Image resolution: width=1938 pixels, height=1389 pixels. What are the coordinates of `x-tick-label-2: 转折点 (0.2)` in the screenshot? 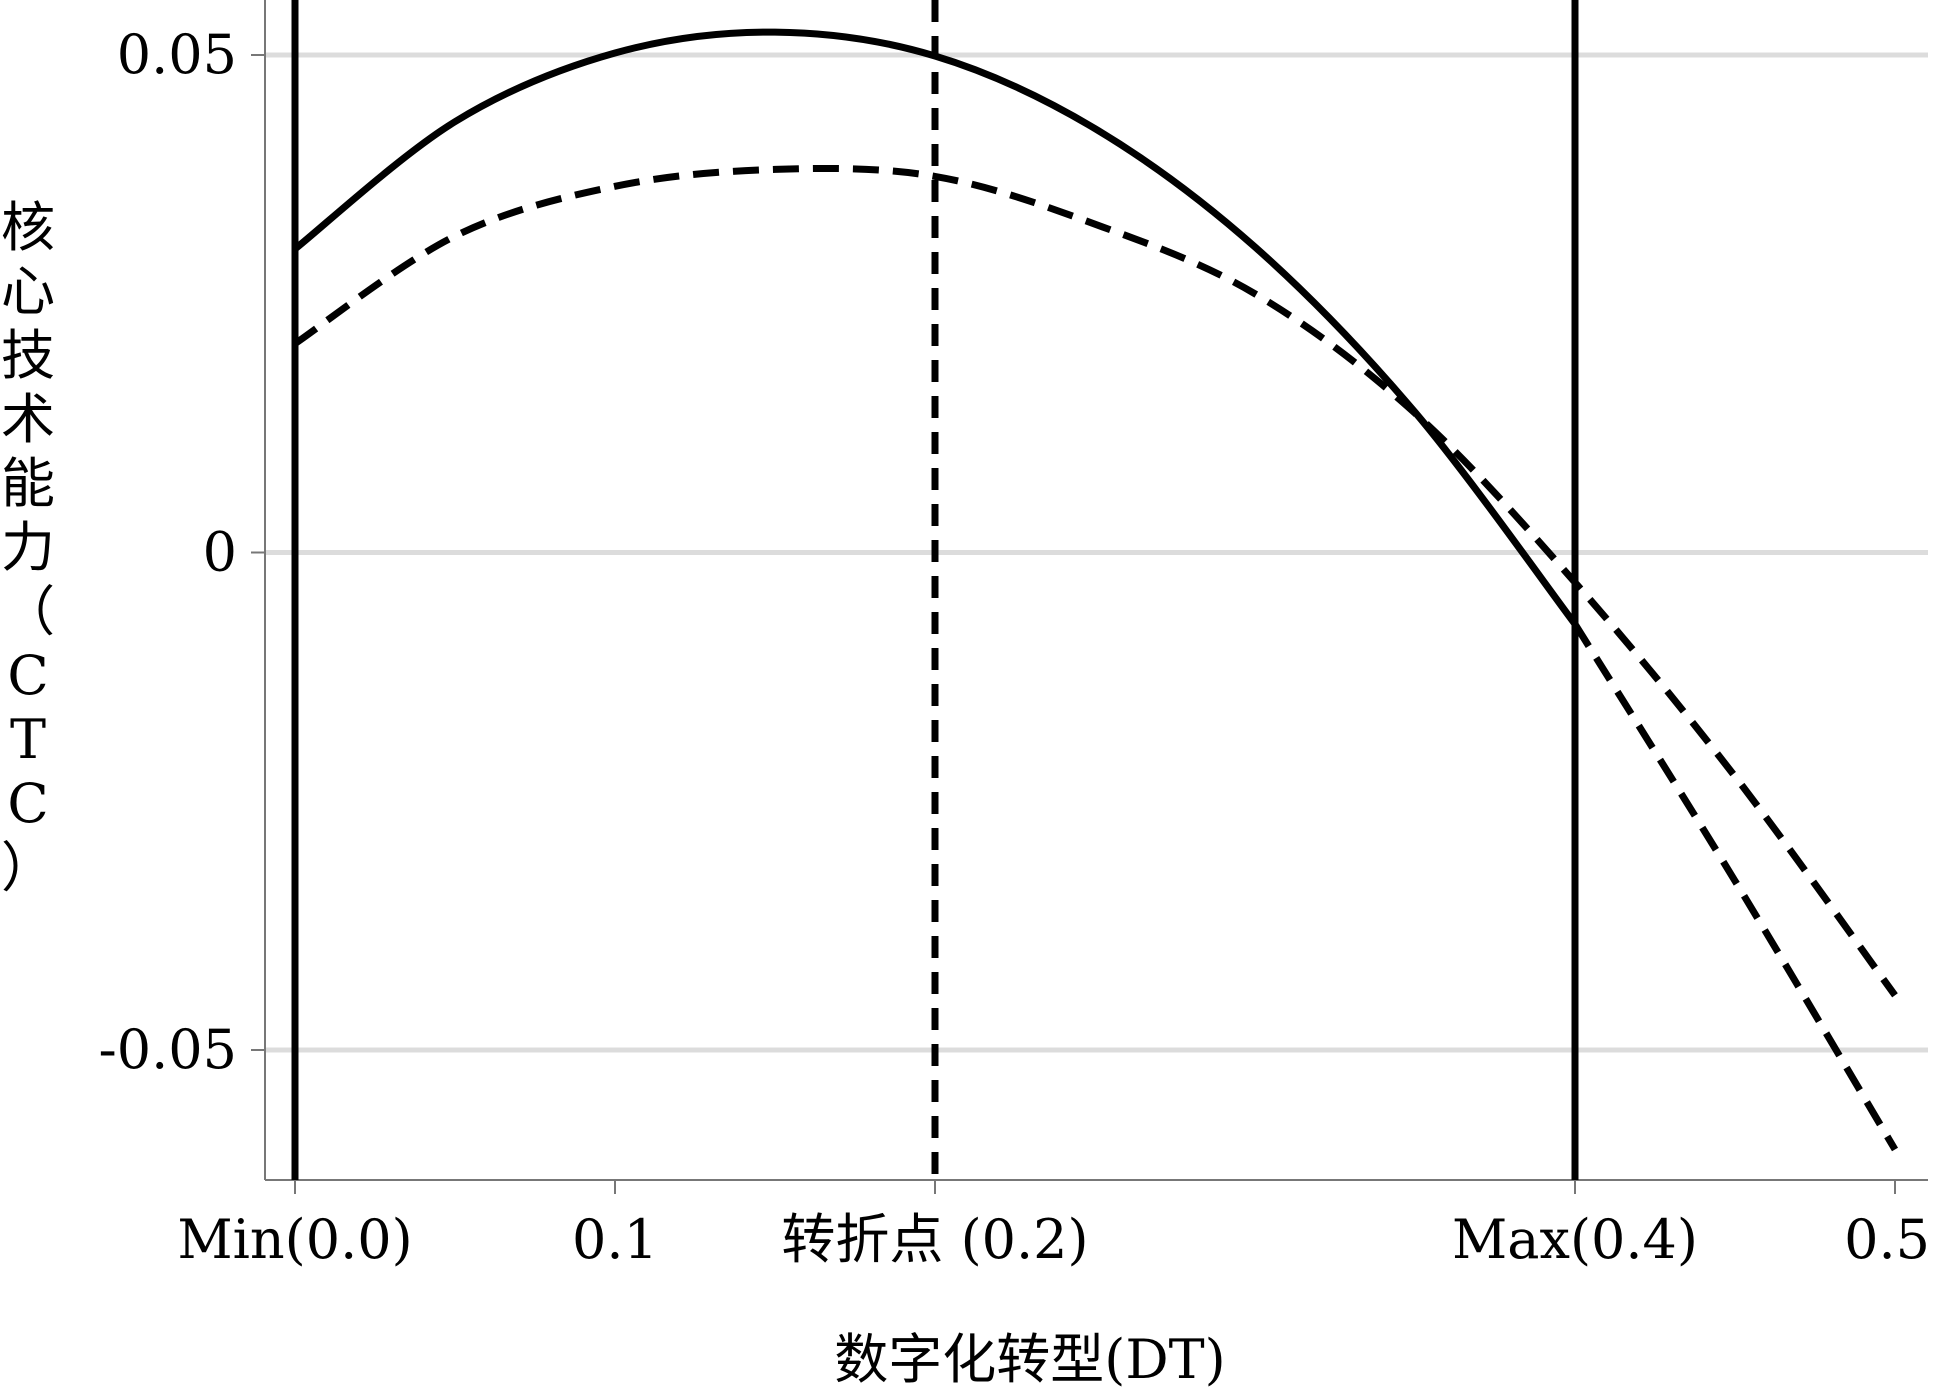 It's located at (934, 1239).